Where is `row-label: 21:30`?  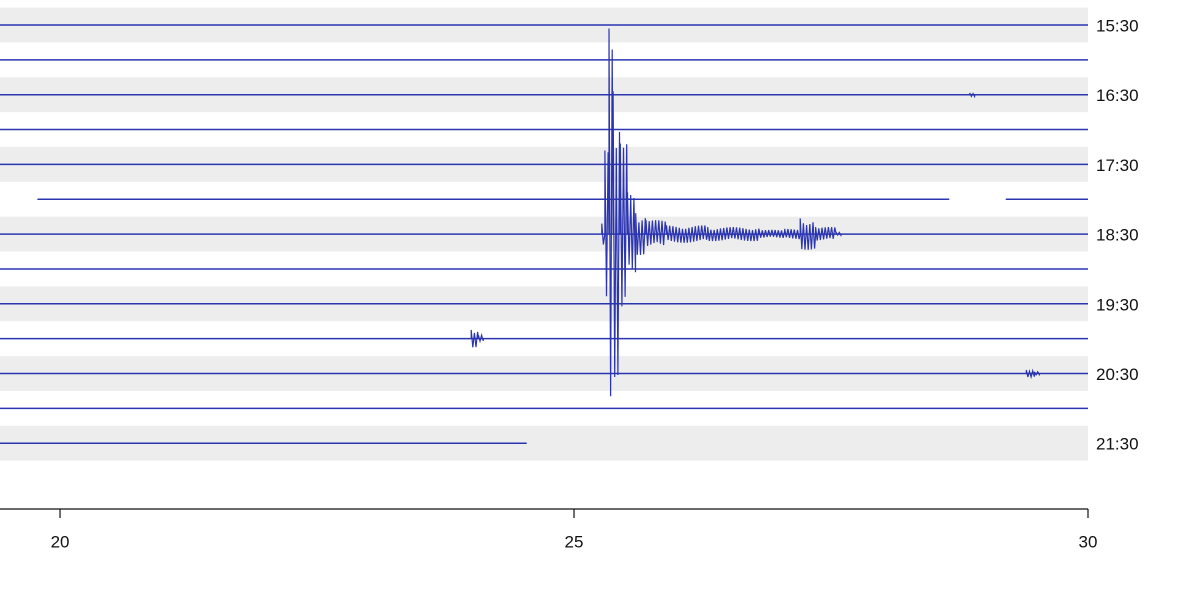 row-label: 21:30 is located at coordinates (1117, 444).